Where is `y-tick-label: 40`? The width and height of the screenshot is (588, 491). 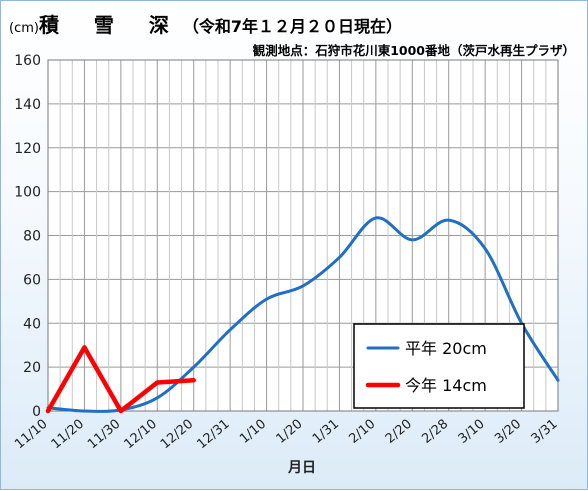 y-tick-label: 40 is located at coordinates (32, 324).